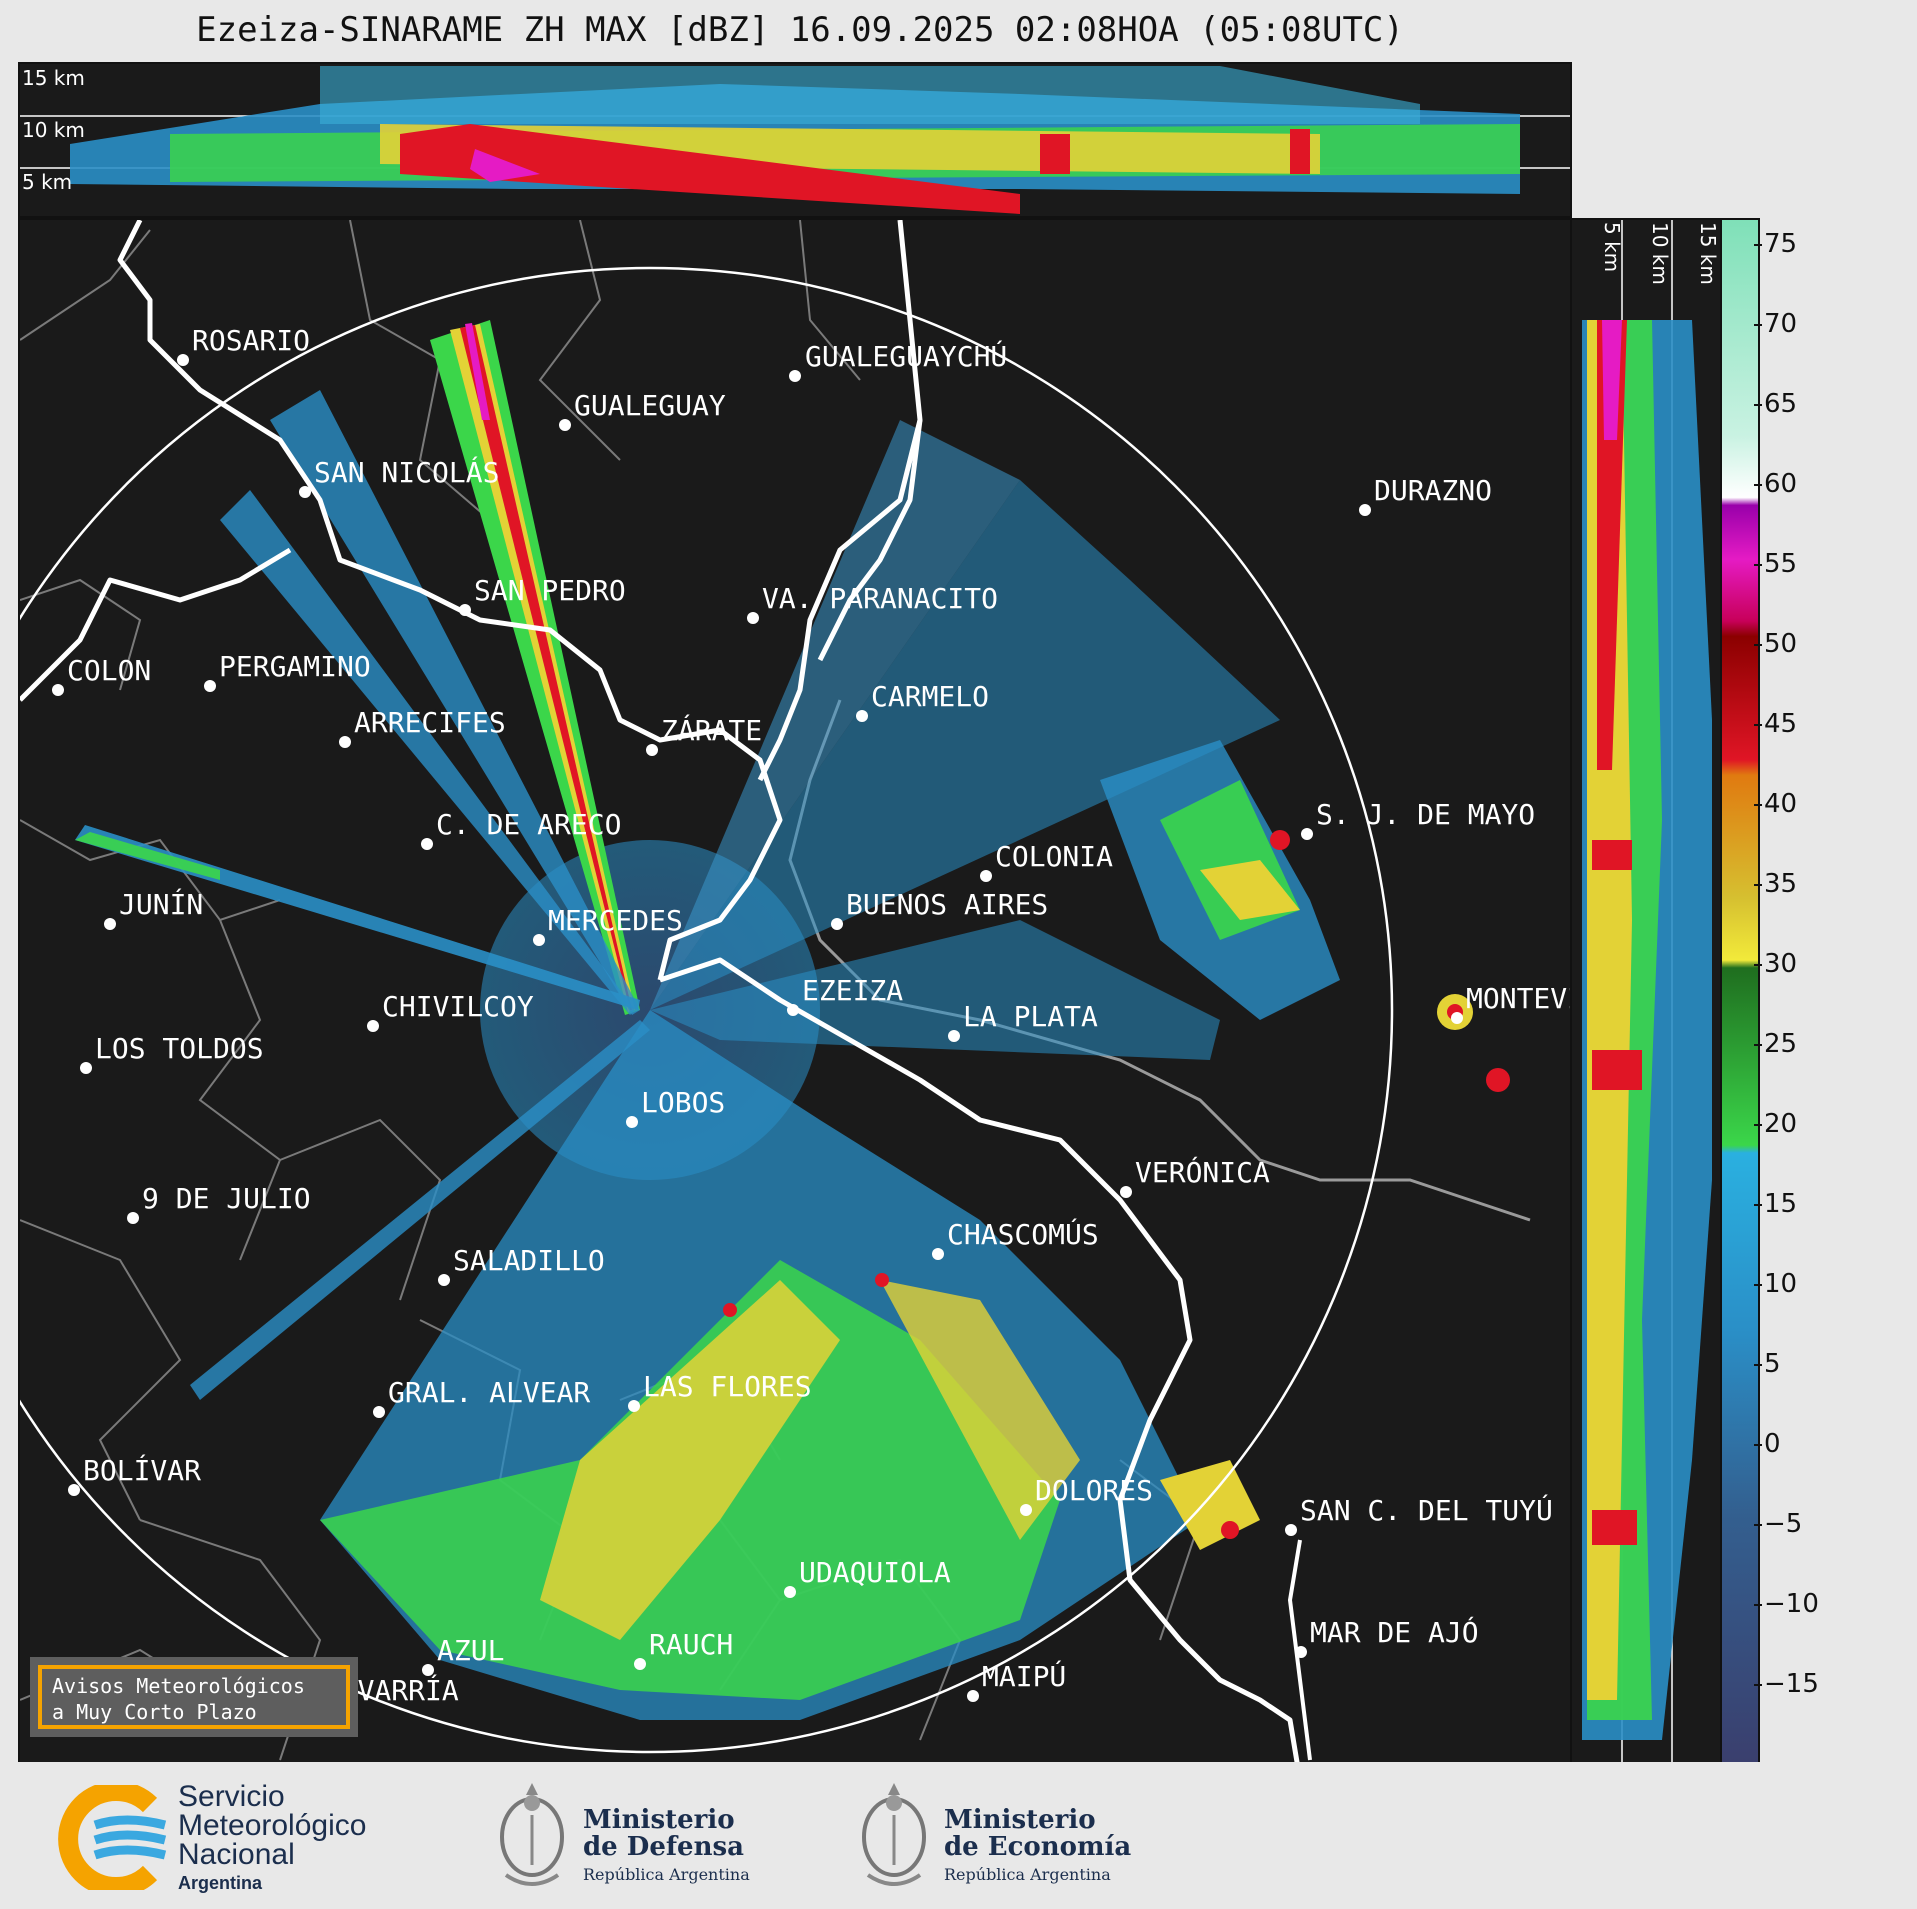  What do you see at coordinates (450, 1011) in the screenshot?
I see `city-chivilcoy: CHIVILCOY` at bounding box center [450, 1011].